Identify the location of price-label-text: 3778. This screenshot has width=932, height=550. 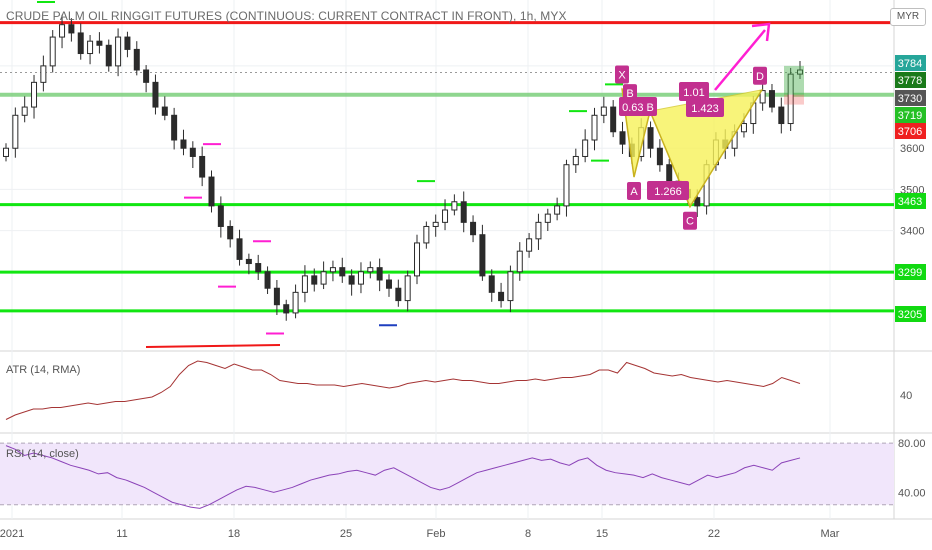
(910, 81).